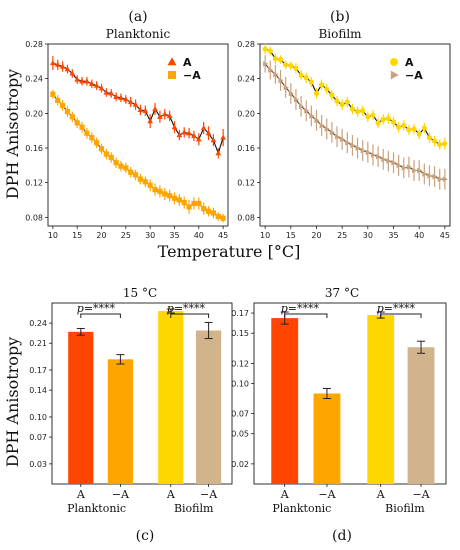 This screenshot has width=460, height=550. Describe the element at coordinates (38, 323) in the screenshot. I see `y-tick-label: 0.24` at that location.